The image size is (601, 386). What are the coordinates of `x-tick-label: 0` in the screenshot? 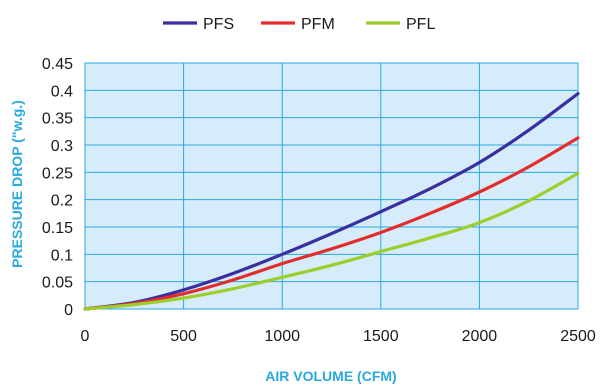 It's located at (85, 336).